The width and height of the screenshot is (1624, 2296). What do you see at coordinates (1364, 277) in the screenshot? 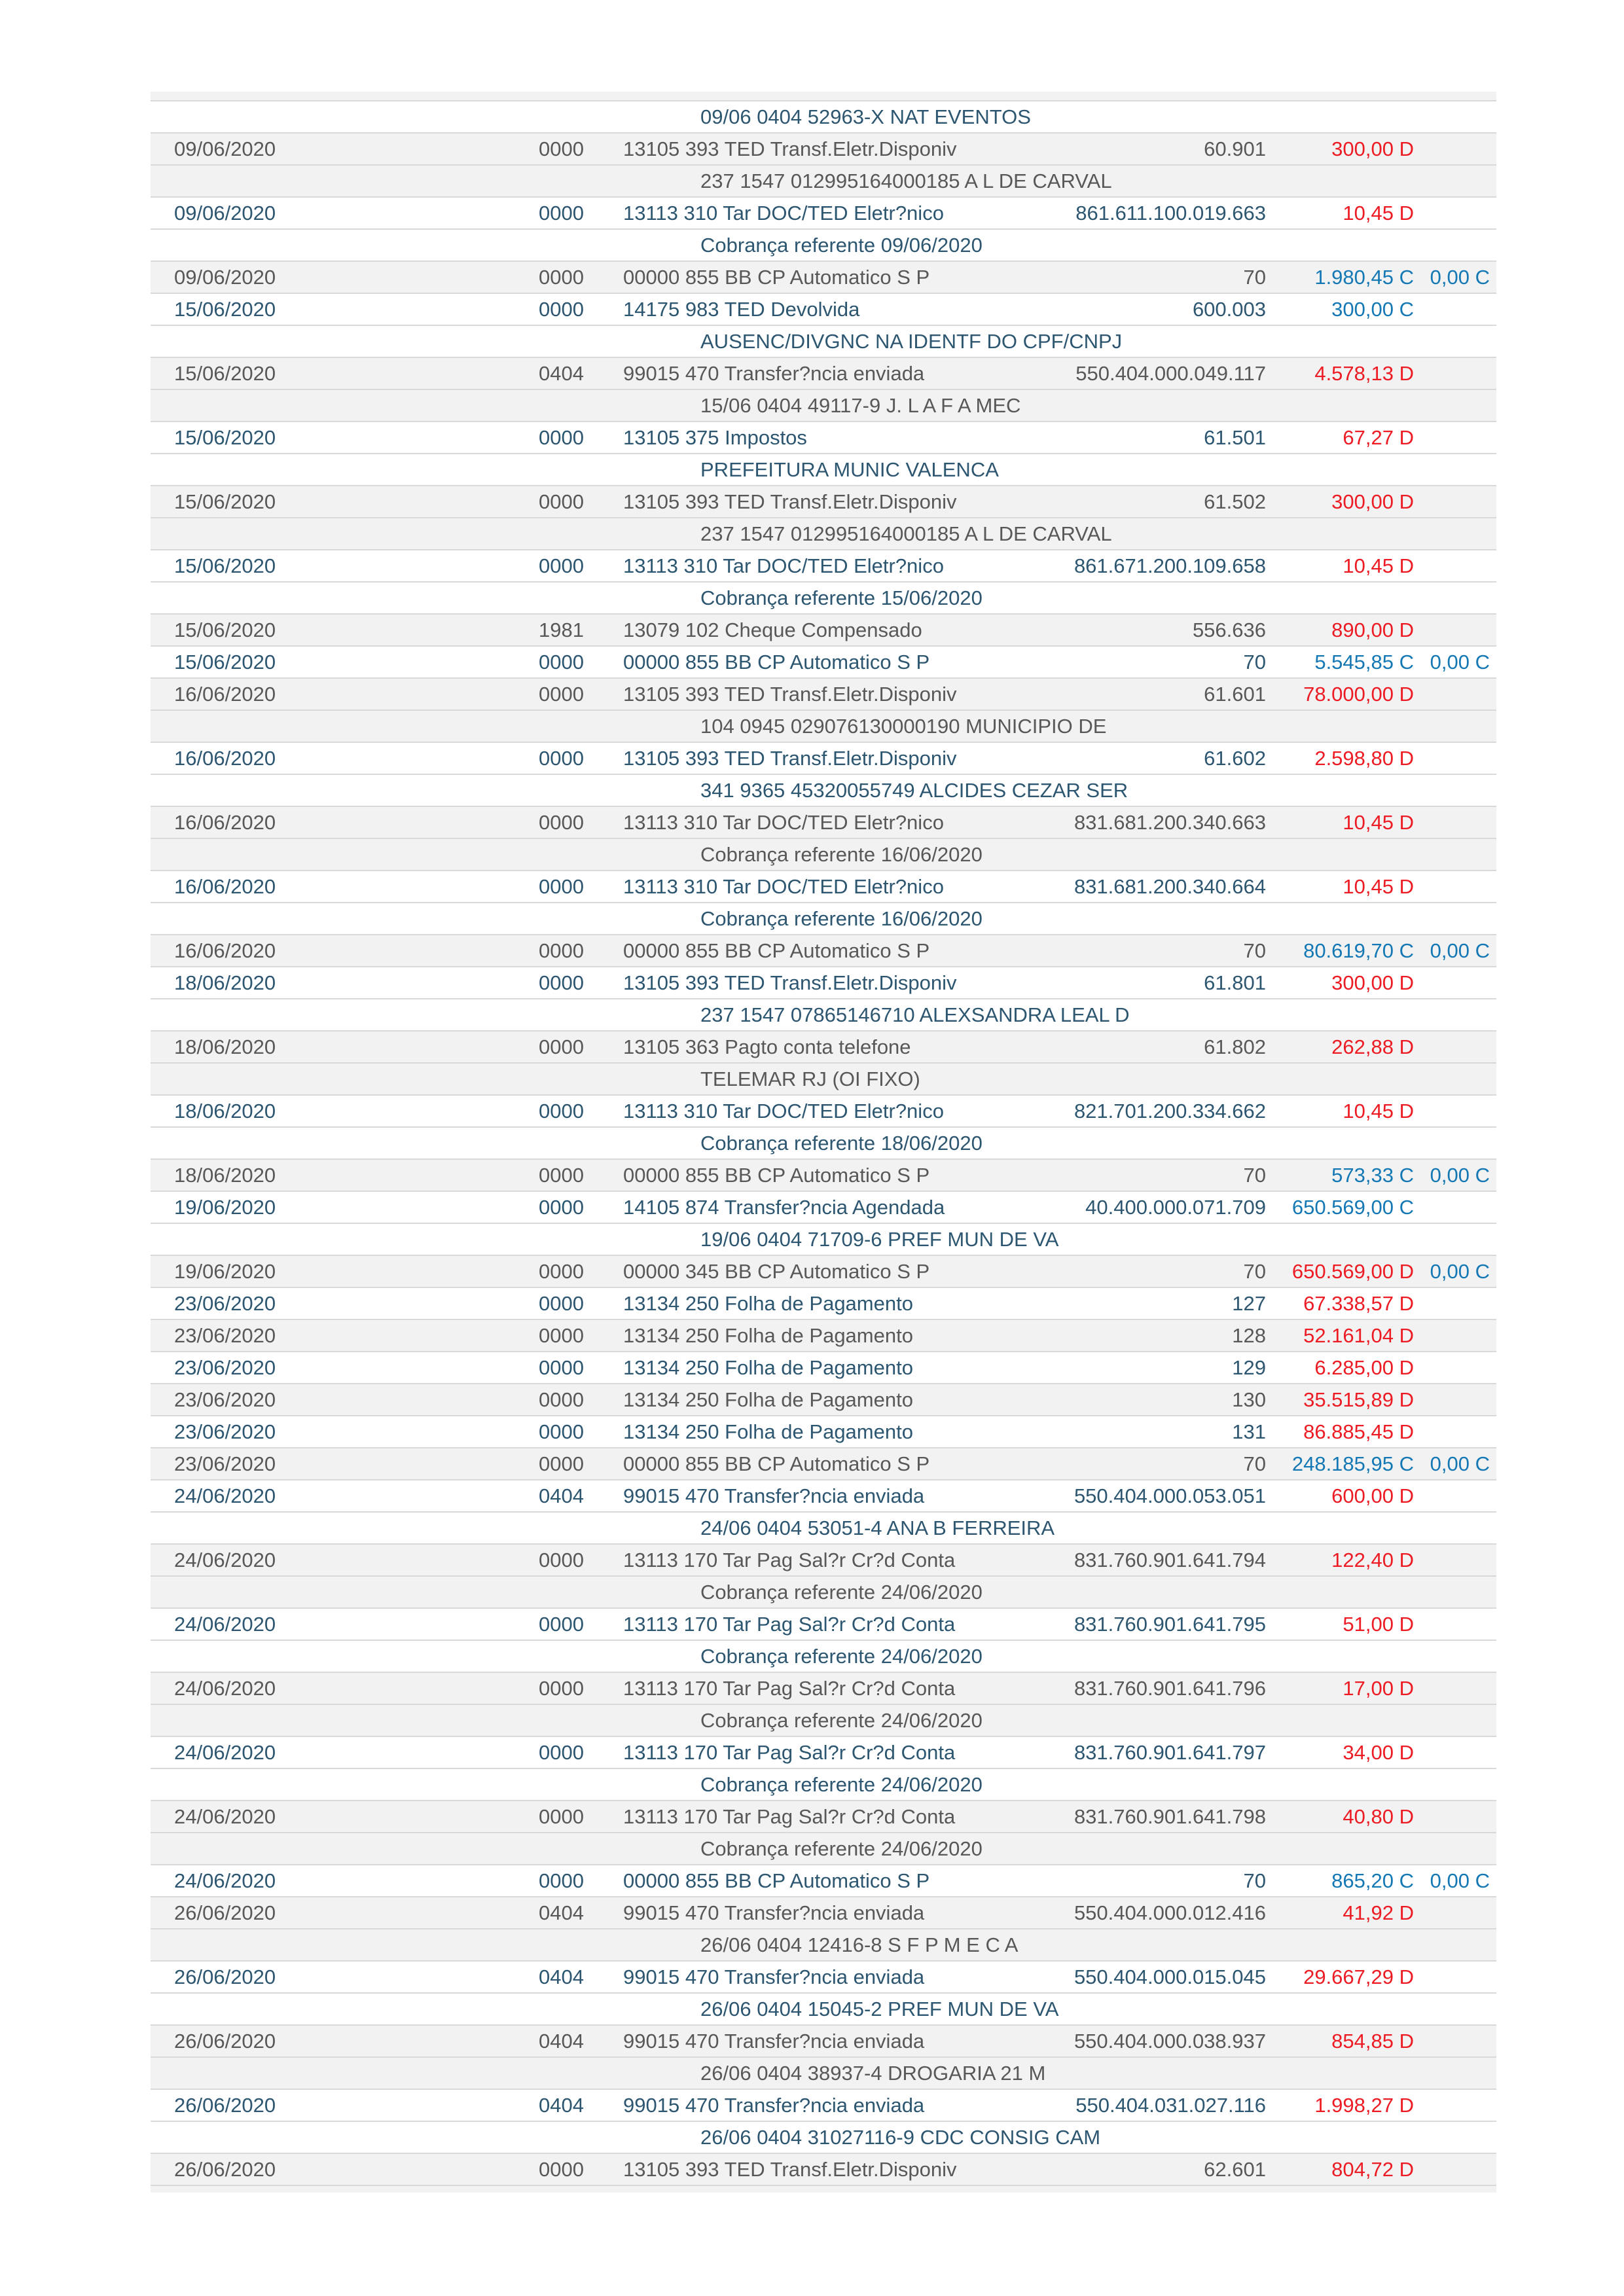
I see `transaction-value: 1.980,45 C` at bounding box center [1364, 277].